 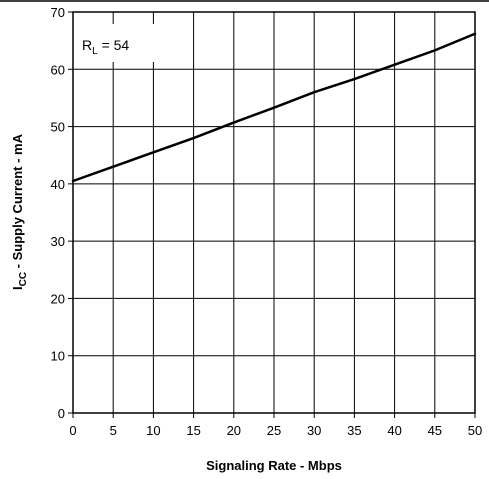 What do you see at coordinates (17, 288) in the screenshot?
I see `y-axis-title-main: I` at bounding box center [17, 288].